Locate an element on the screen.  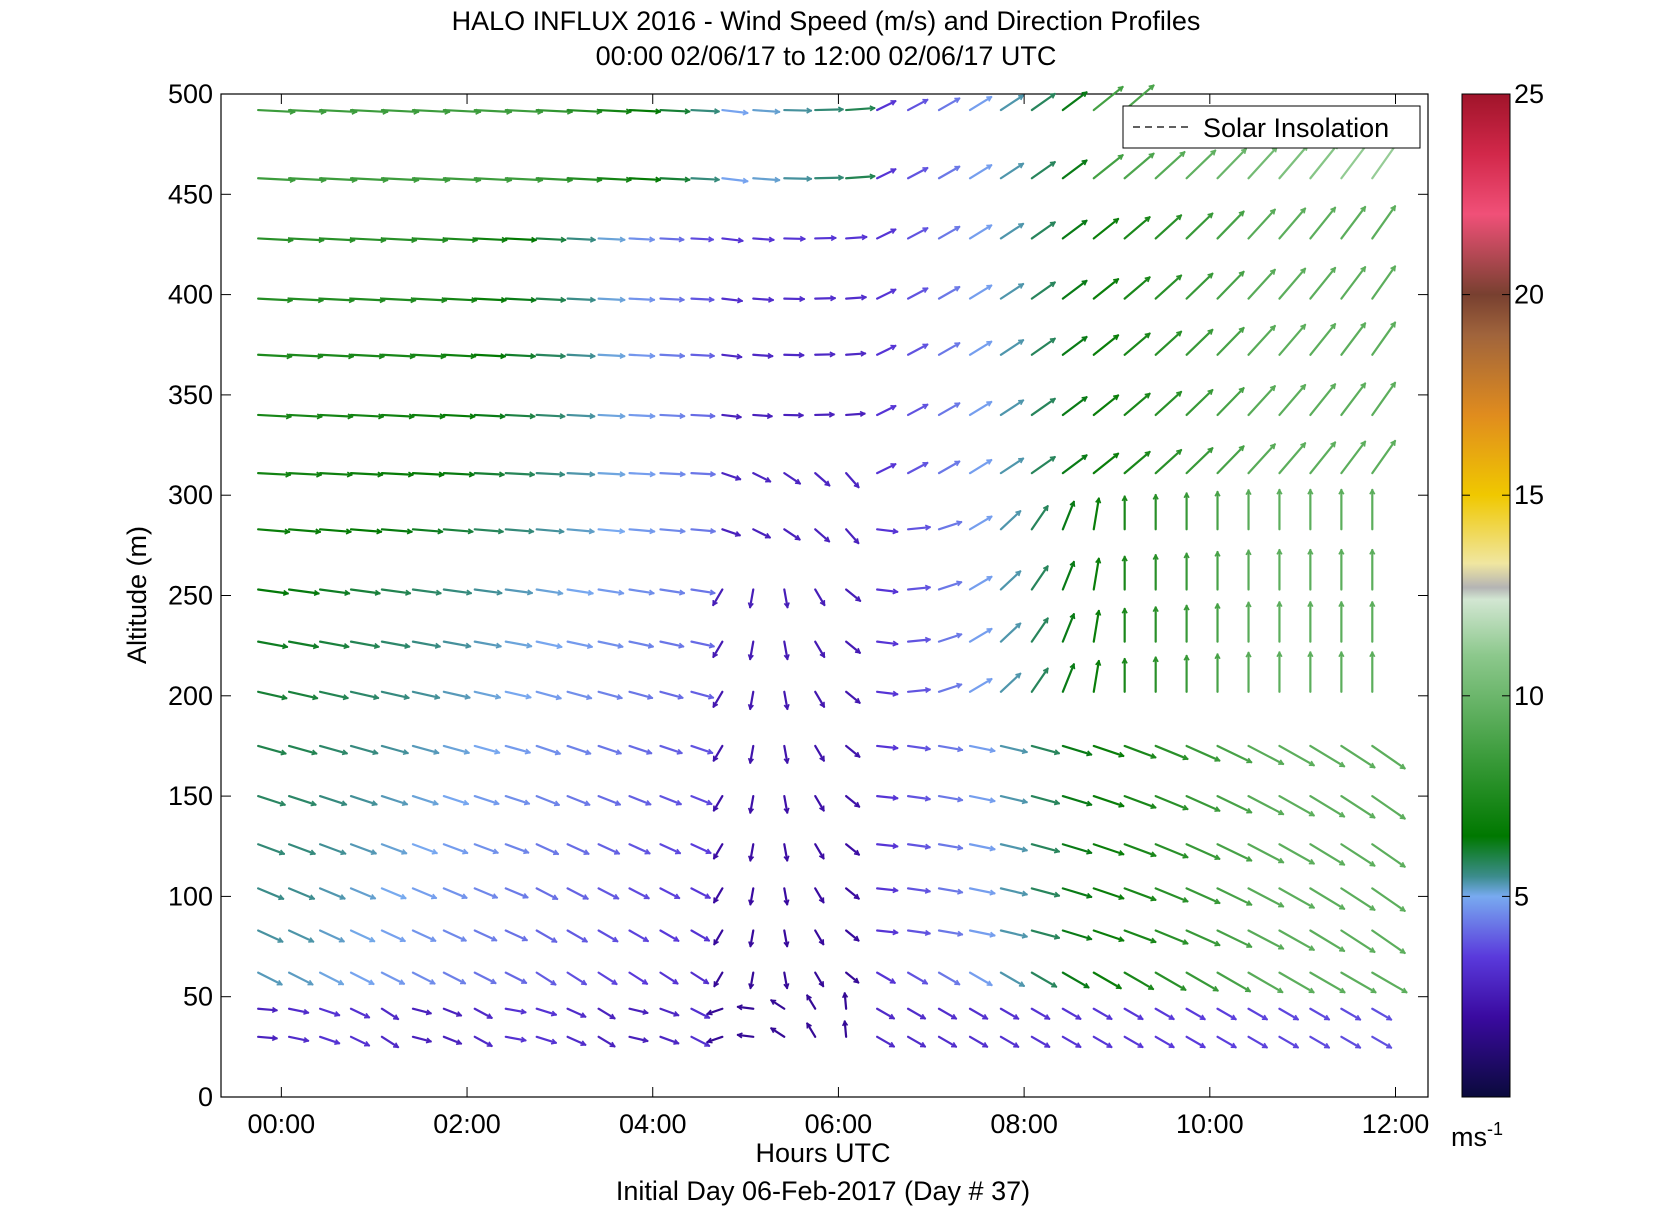
colorbar-tick-label: 25 is located at coordinates (1529, 94).